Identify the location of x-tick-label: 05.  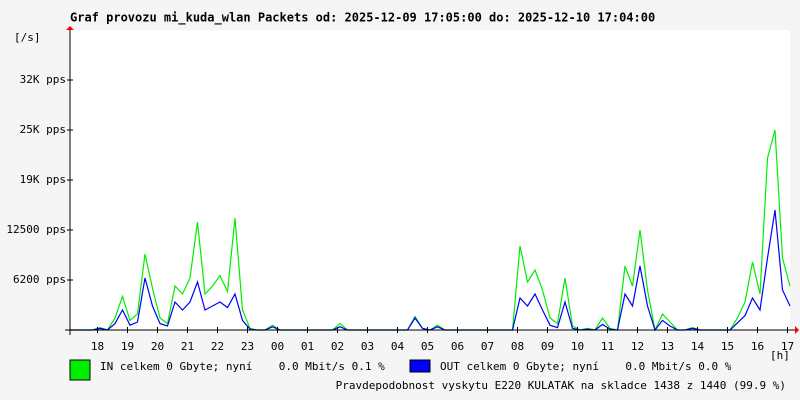
(427, 346).